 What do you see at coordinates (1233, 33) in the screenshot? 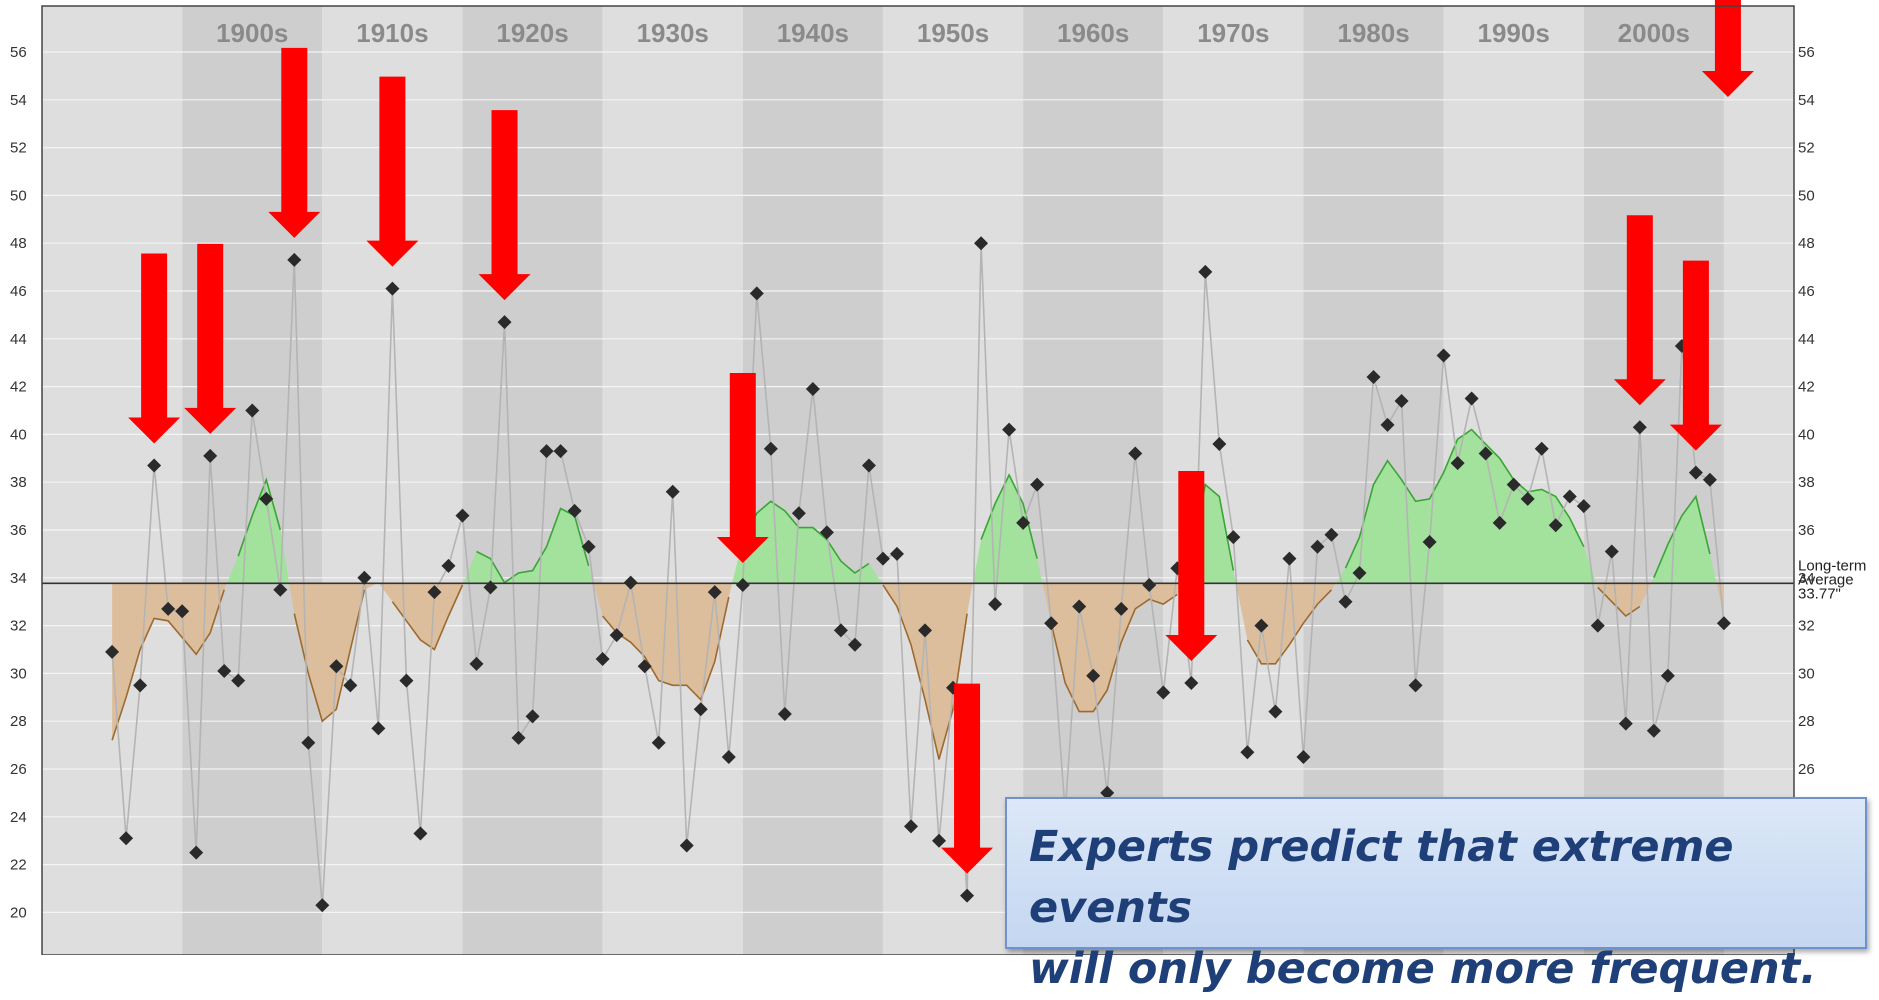
I see `decade-label: 1970s` at bounding box center [1233, 33].